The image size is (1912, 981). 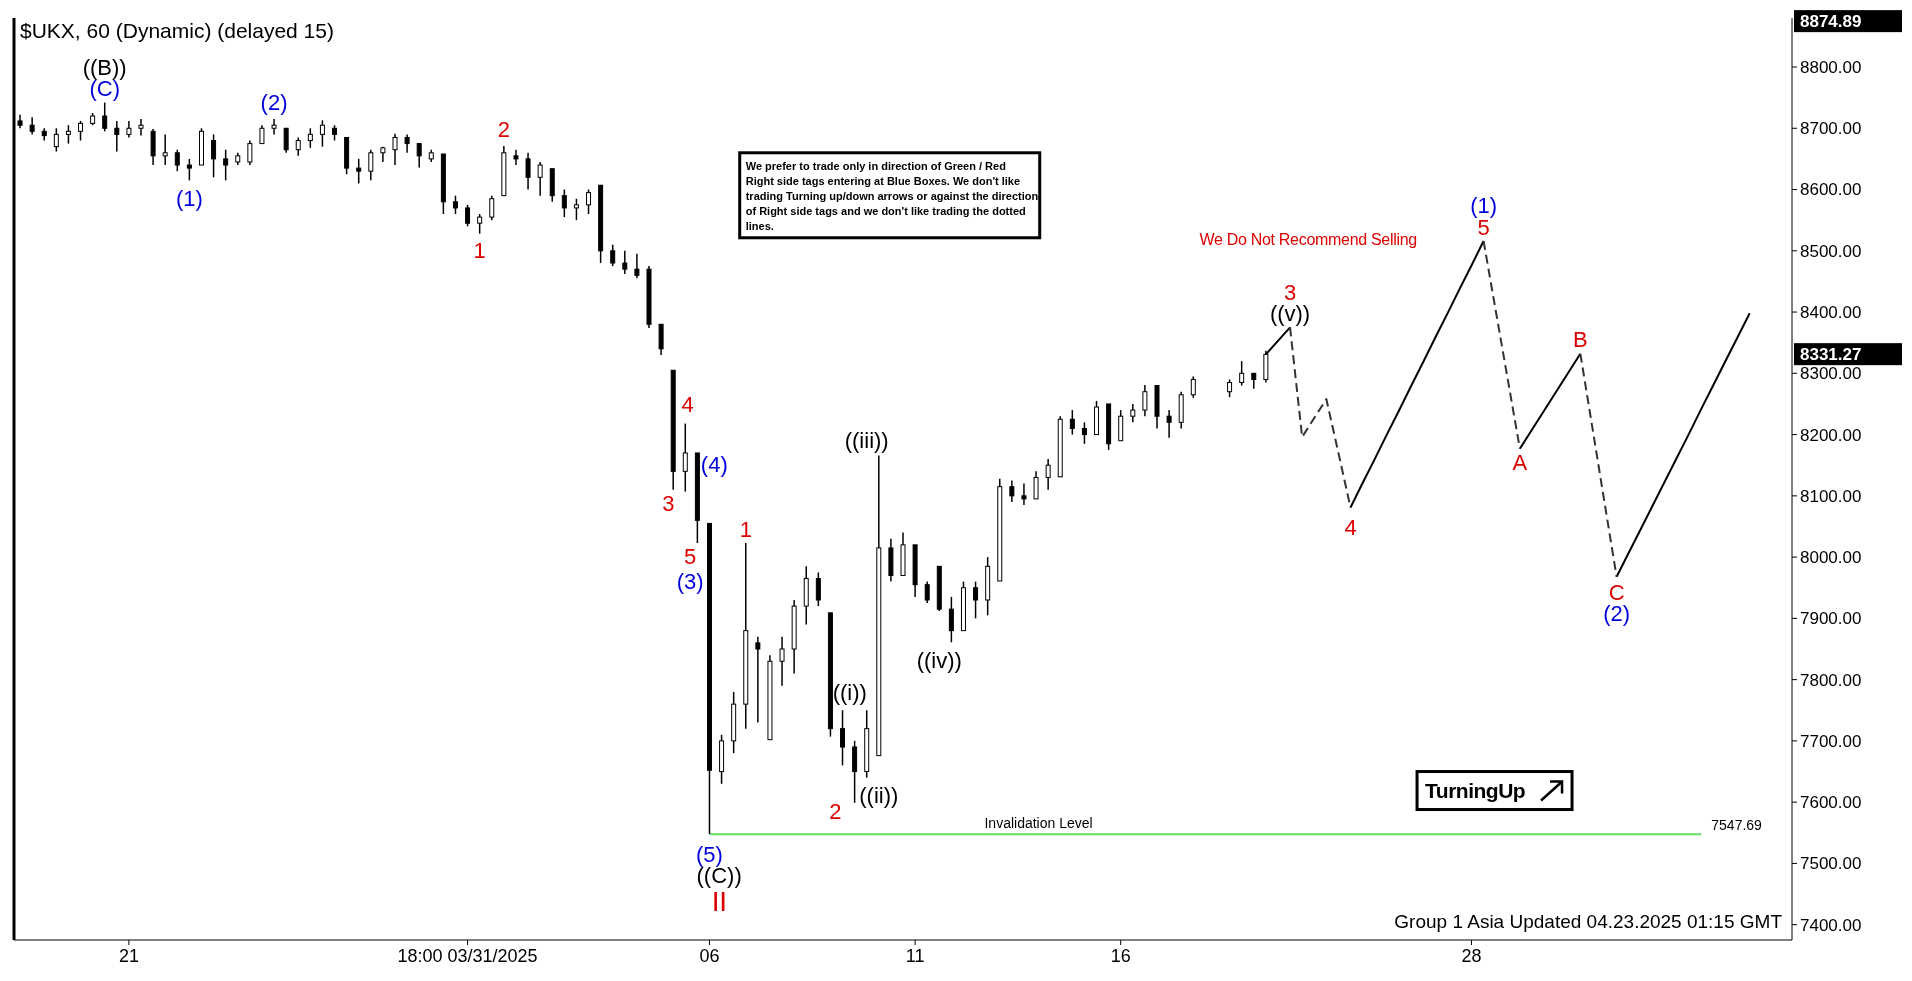 I want to click on annotation: (4), so click(x=714, y=464).